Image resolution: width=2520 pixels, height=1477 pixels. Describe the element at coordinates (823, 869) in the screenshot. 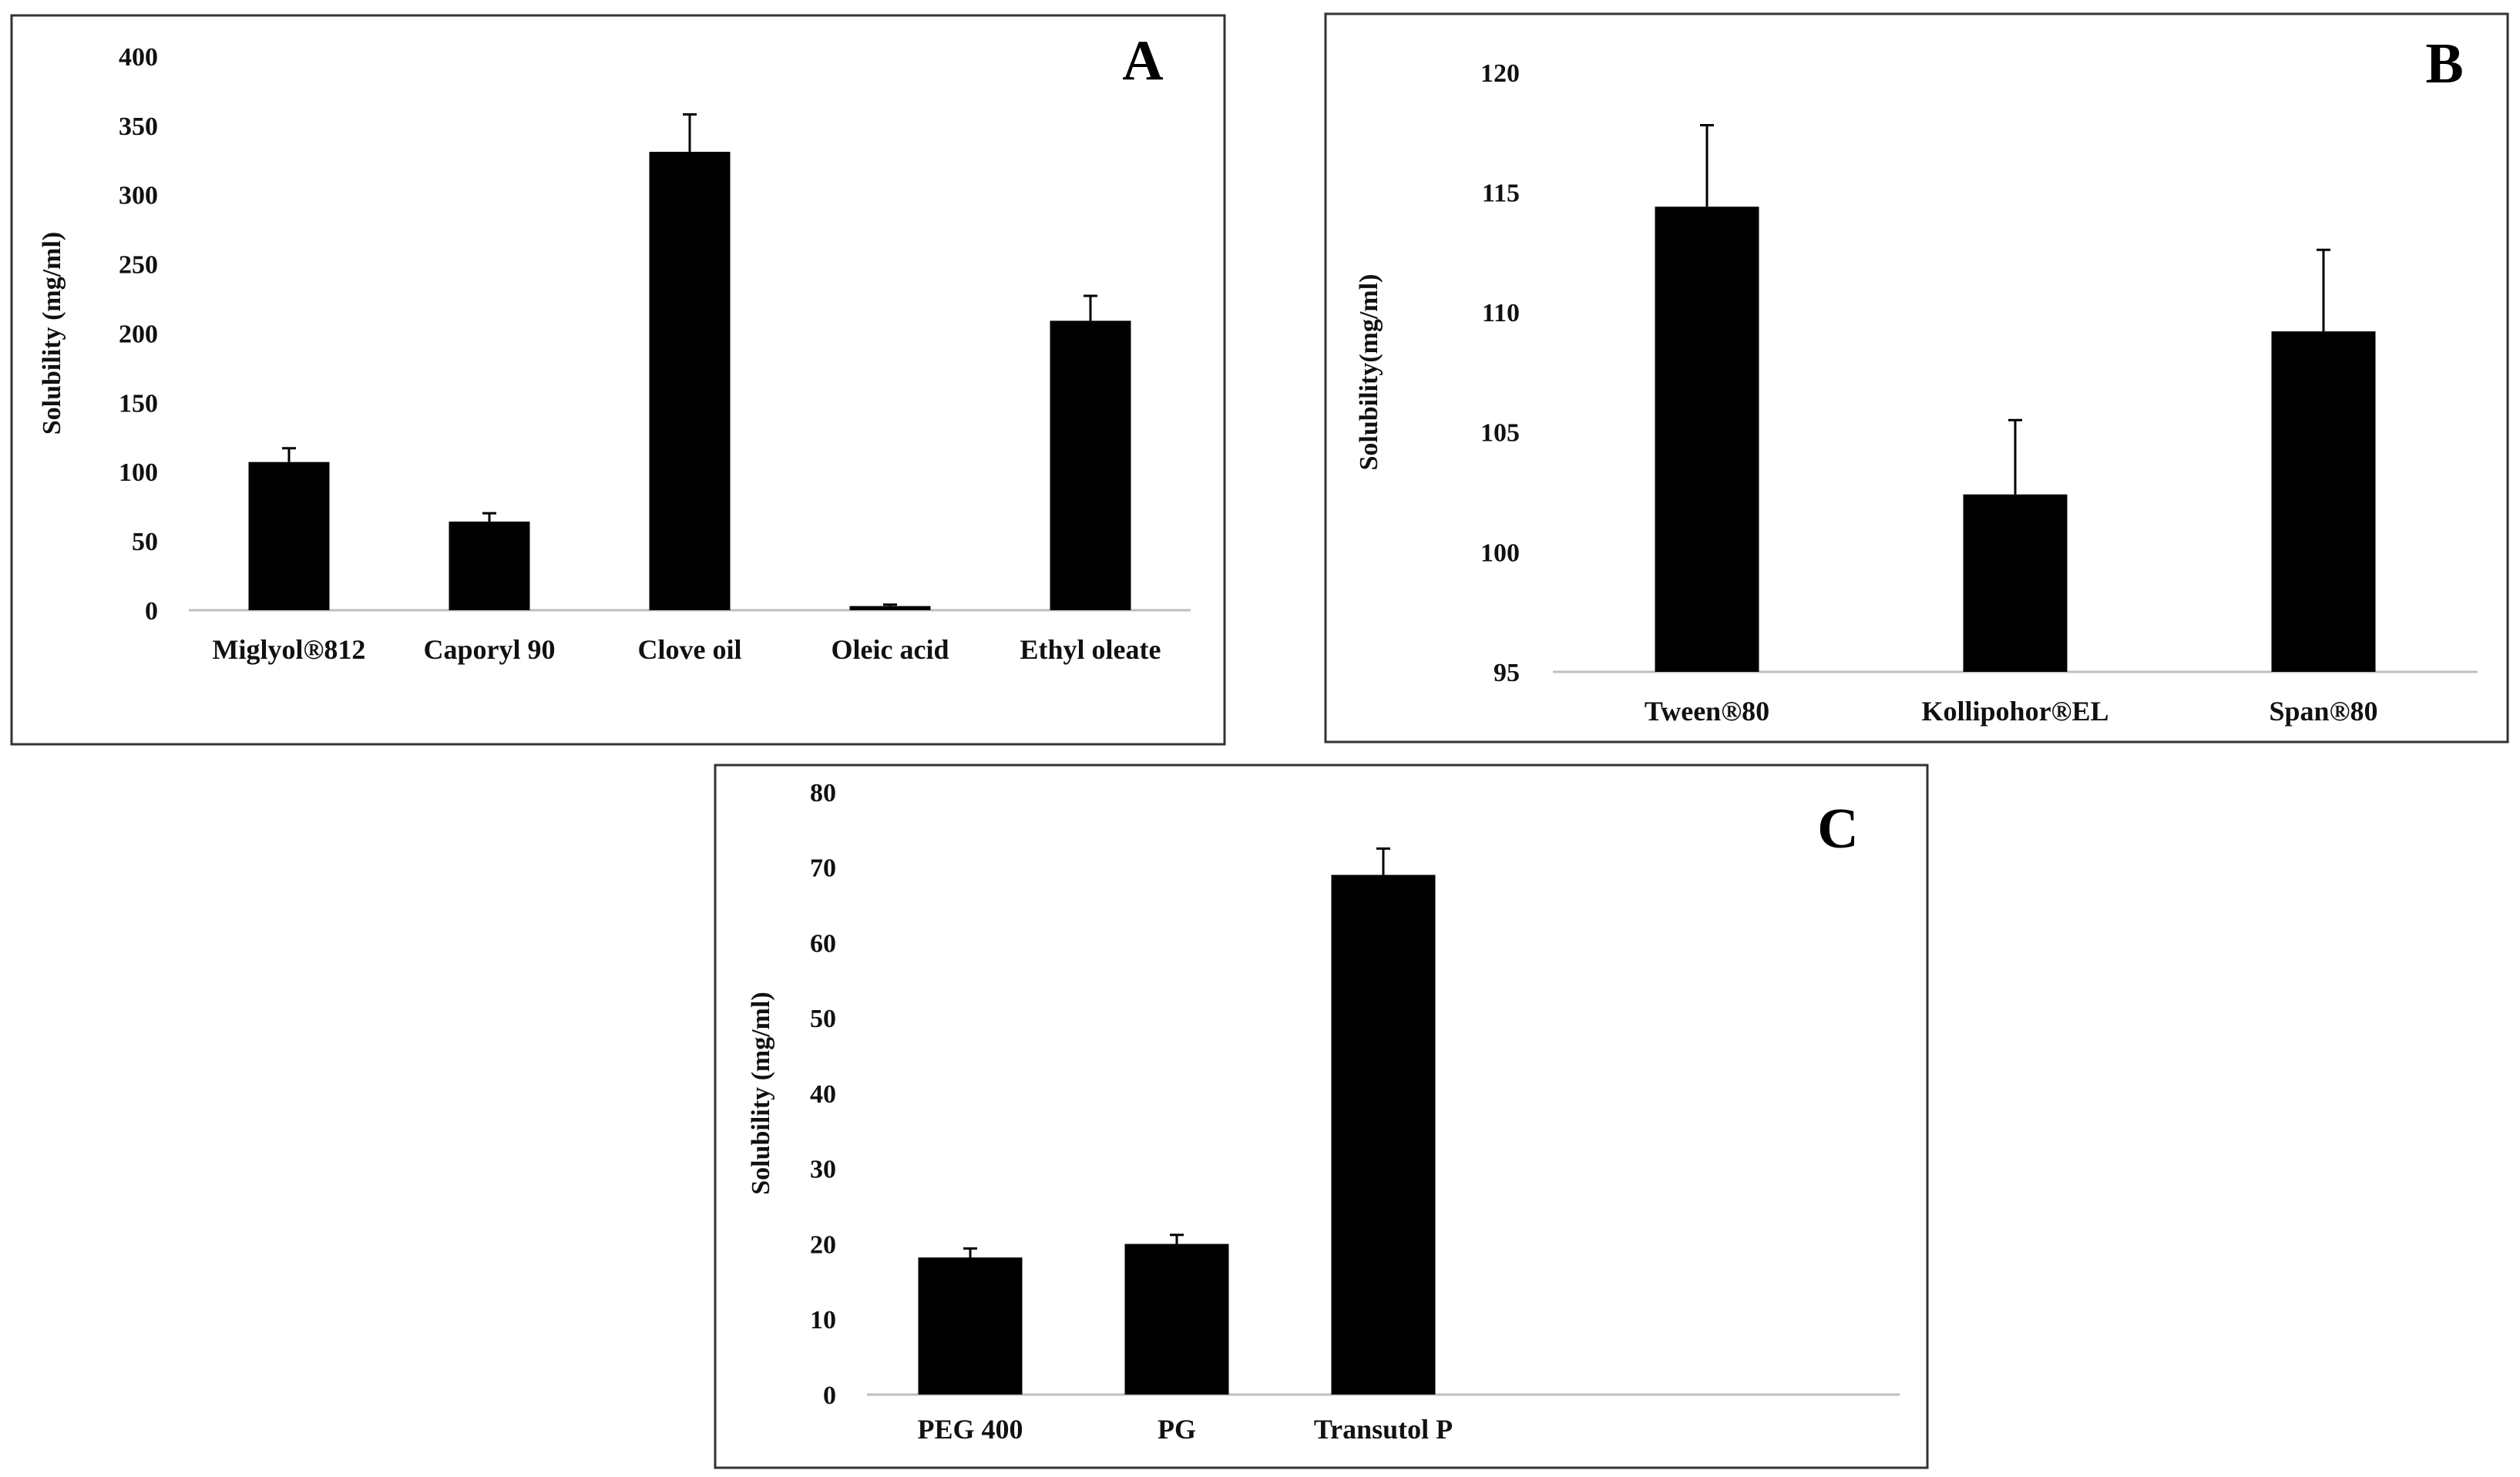

I see `panel-c-ytick-label: 70` at that location.